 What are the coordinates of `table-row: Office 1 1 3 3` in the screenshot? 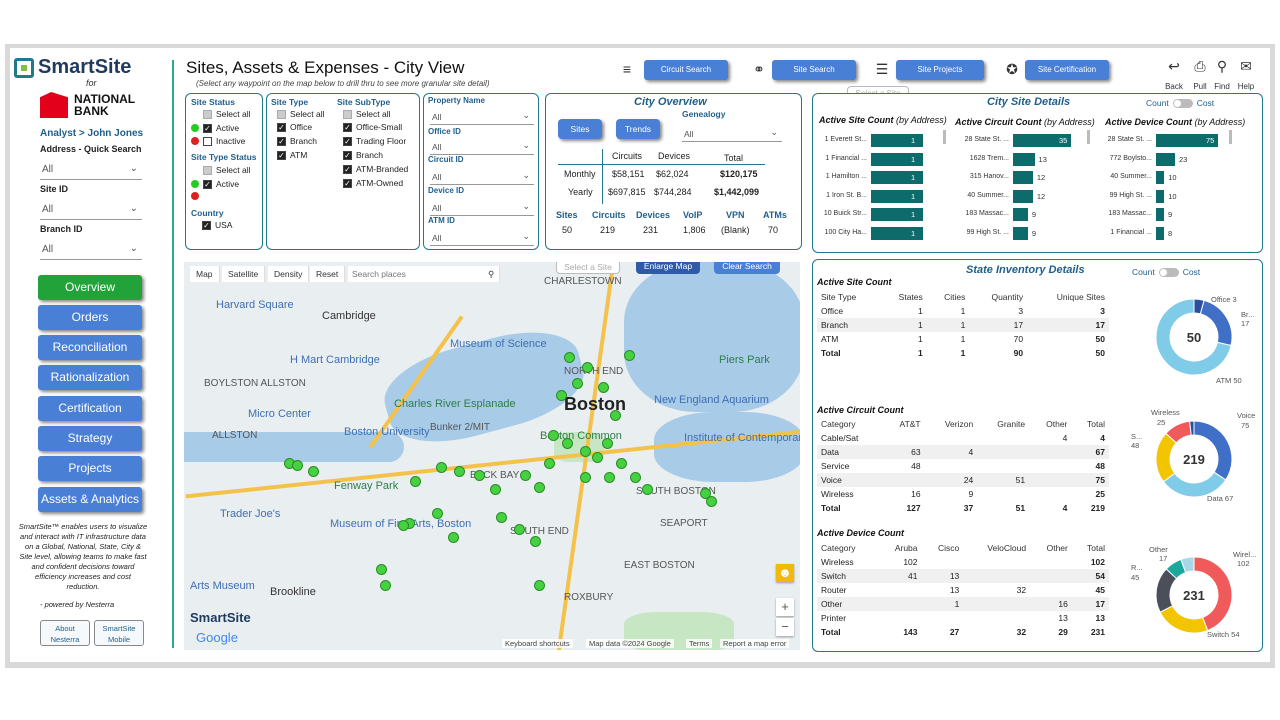 It's located at (963, 311).